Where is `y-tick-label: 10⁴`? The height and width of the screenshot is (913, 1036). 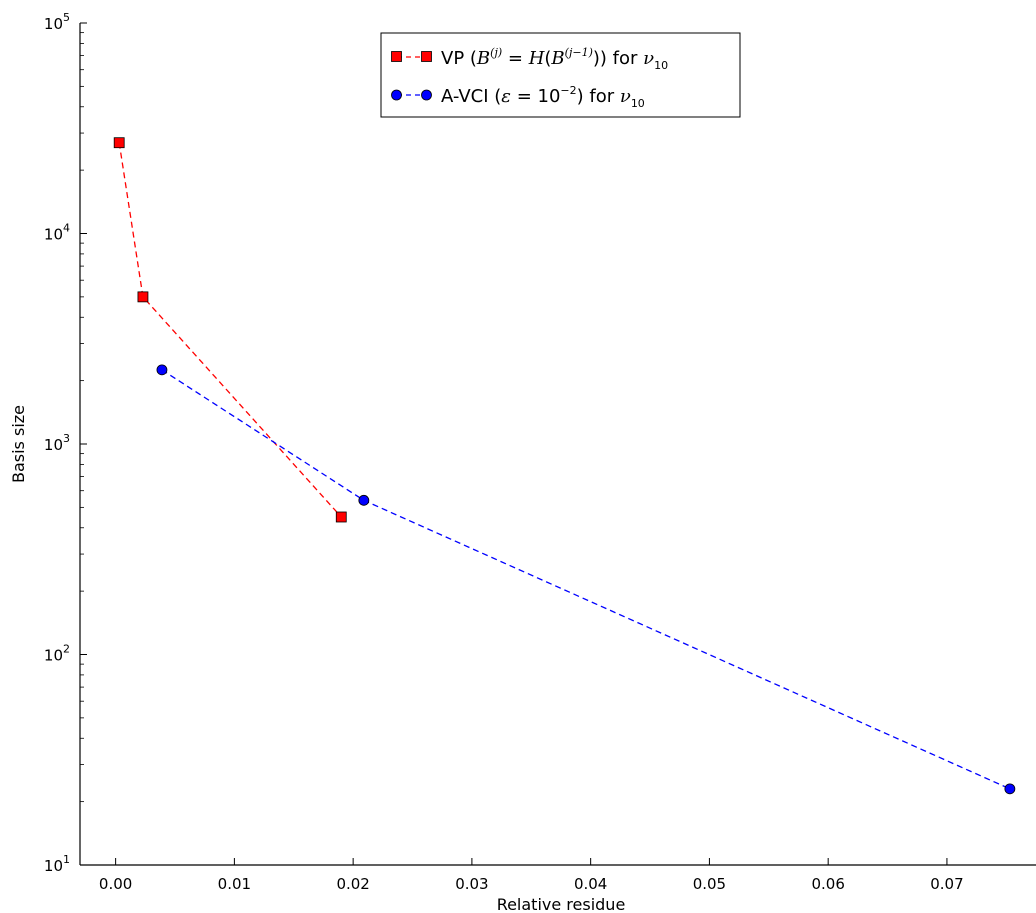
y-tick-label: 10⁴ is located at coordinates (57, 233).